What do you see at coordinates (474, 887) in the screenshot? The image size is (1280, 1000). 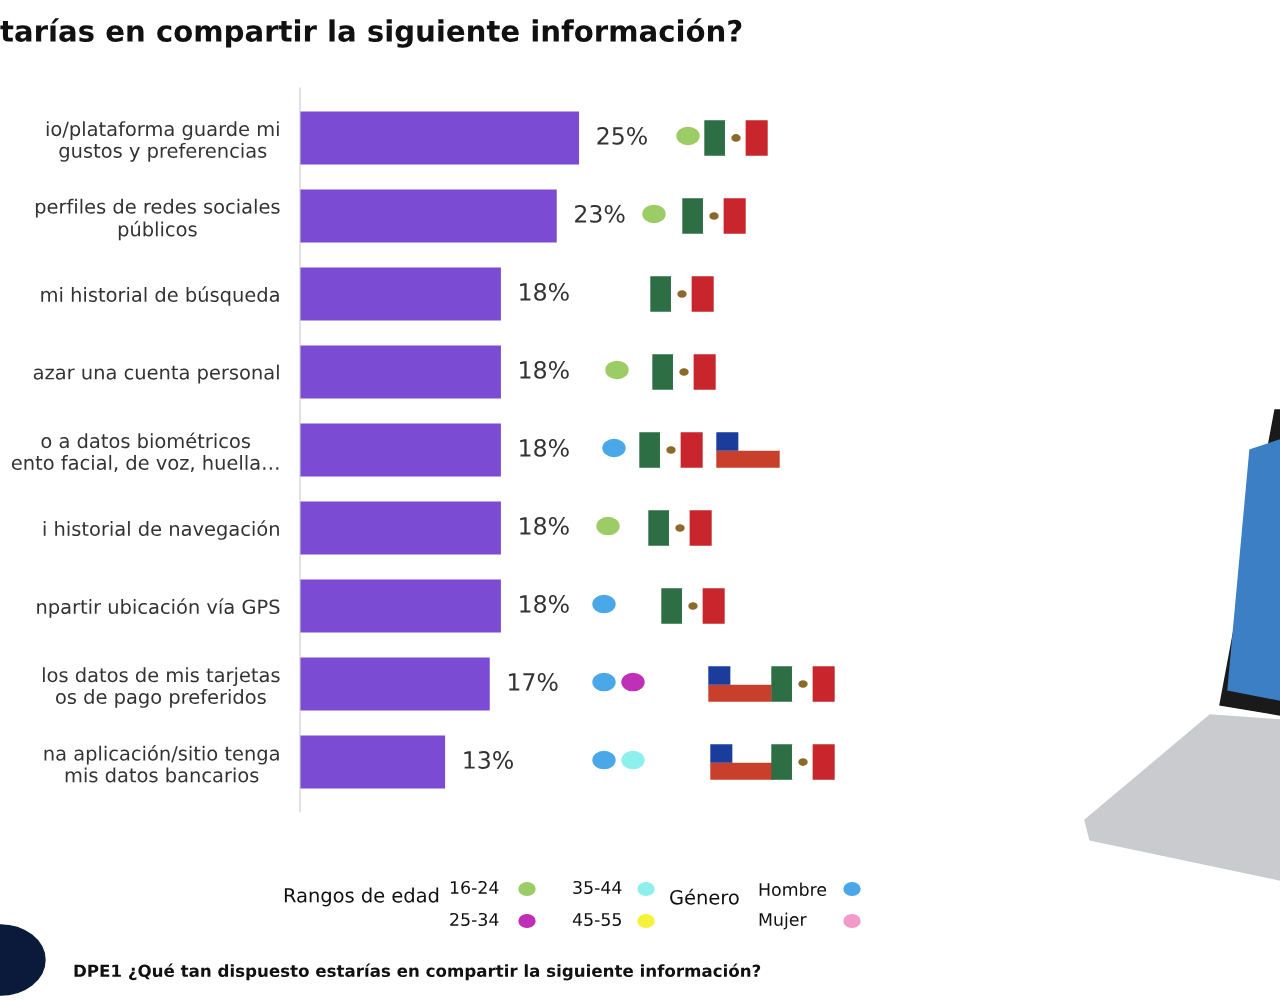 I see `text: 16-24` at bounding box center [474, 887].